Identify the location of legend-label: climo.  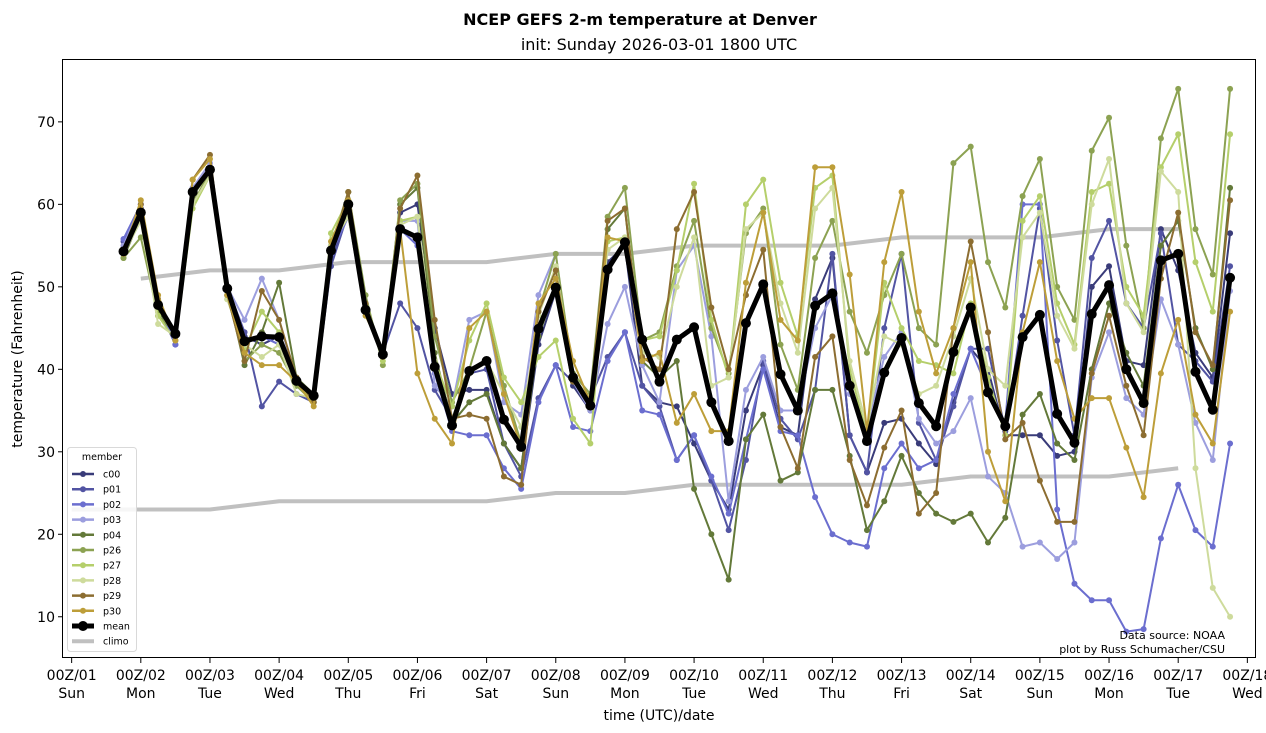
(116, 642).